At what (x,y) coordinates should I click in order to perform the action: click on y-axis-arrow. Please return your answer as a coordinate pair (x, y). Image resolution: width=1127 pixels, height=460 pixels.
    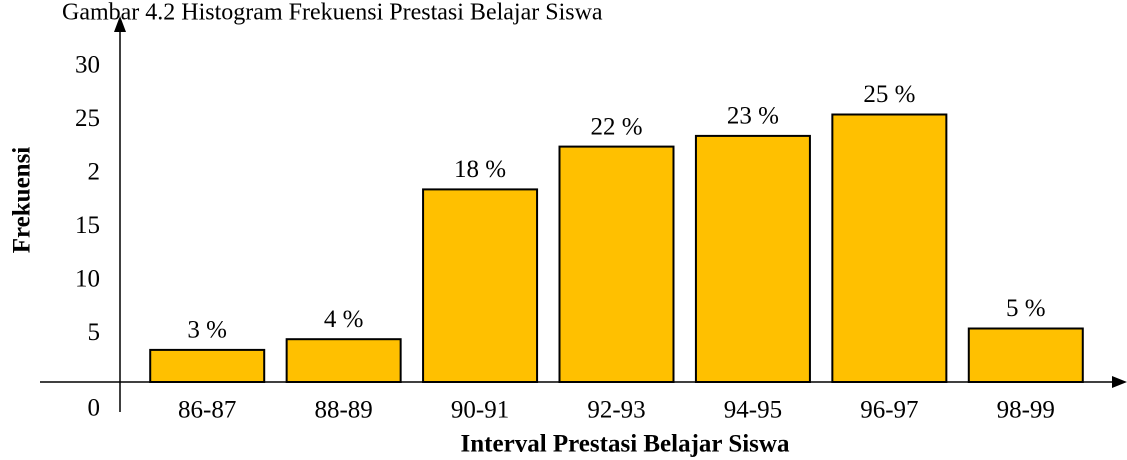
    Looking at the image, I should click on (120, 24).